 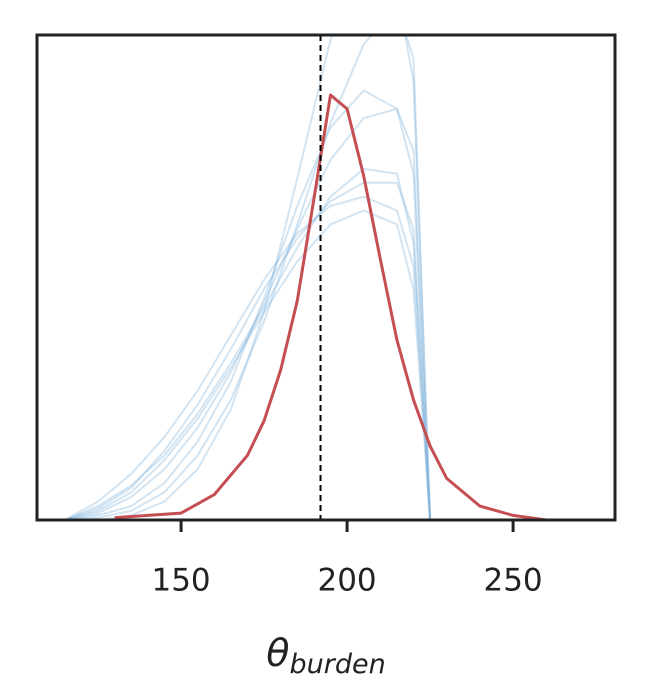 I want to click on x-axis-label: θburden, so click(x=325, y=655).